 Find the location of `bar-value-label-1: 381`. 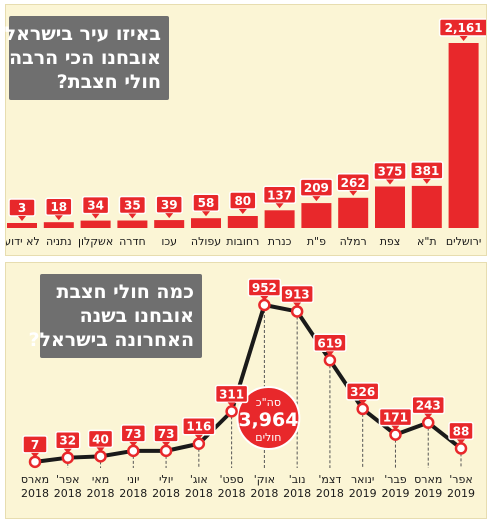

bar-value-label-1: 381 is located at coordinates (426, 171).